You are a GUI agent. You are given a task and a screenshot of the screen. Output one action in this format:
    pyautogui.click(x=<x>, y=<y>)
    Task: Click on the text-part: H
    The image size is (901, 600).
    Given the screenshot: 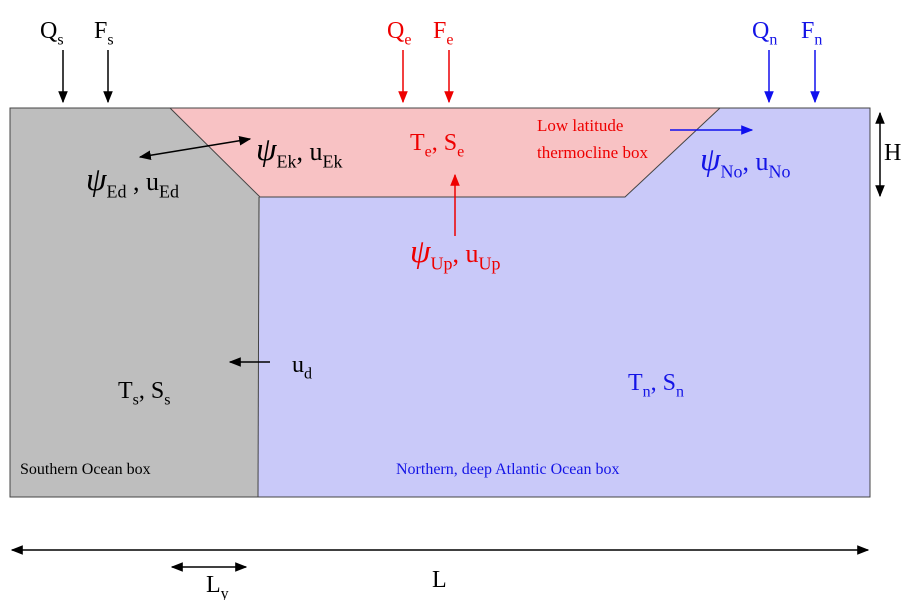 What is the action you would take?
    pyautogui.click(x=892, y=153)
    